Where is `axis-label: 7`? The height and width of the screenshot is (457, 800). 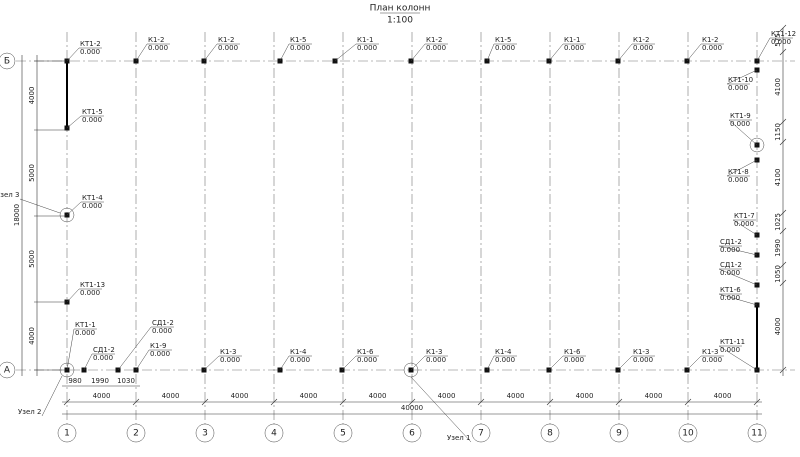 axis-label: 7 is located at coordinates (481, 434).